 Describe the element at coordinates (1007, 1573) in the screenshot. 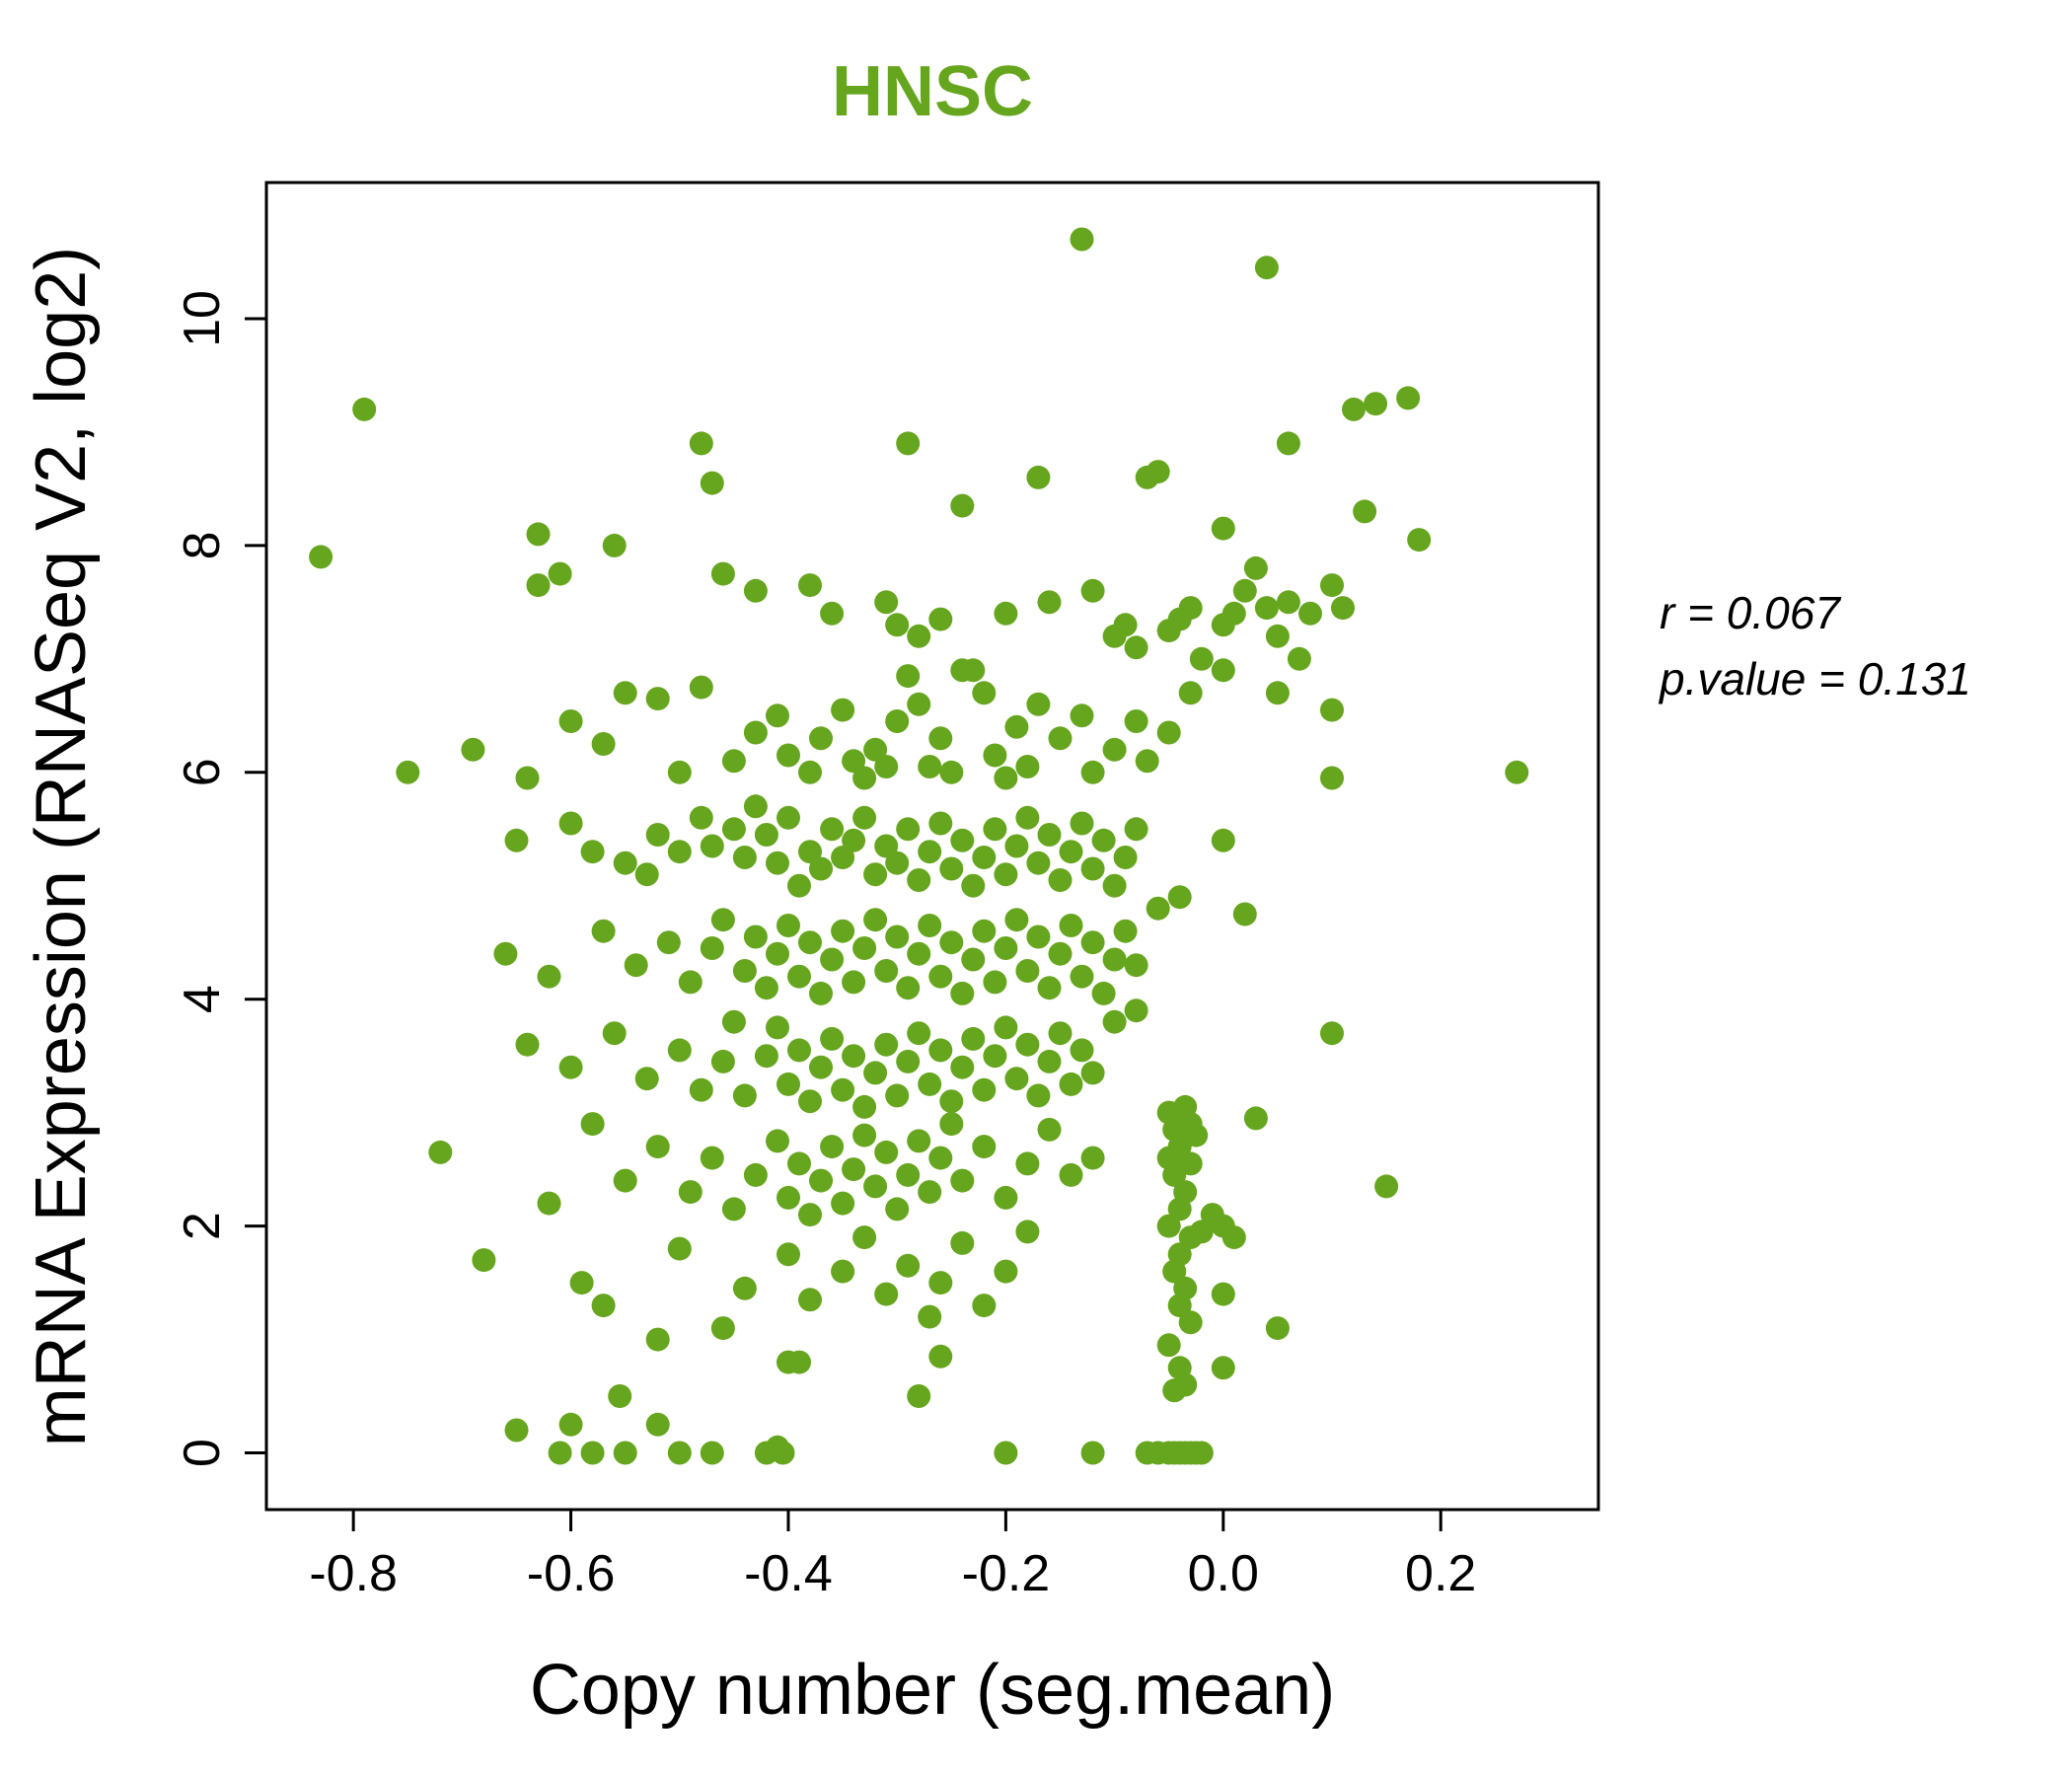

I see `x-tick-label: -0.2` at that location.